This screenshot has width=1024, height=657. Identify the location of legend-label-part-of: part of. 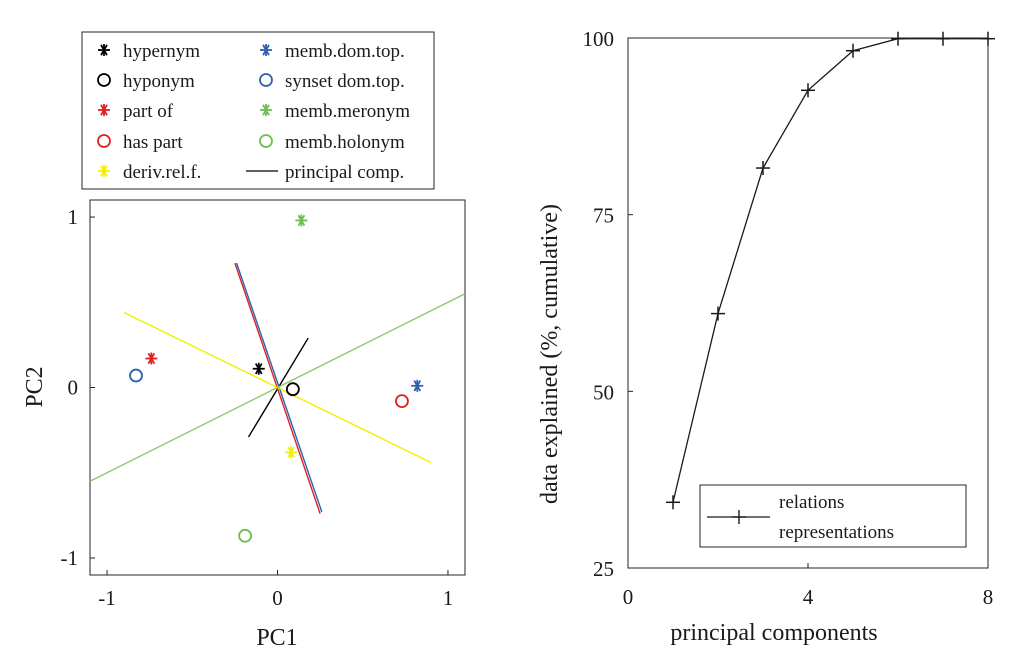
(148, 111).